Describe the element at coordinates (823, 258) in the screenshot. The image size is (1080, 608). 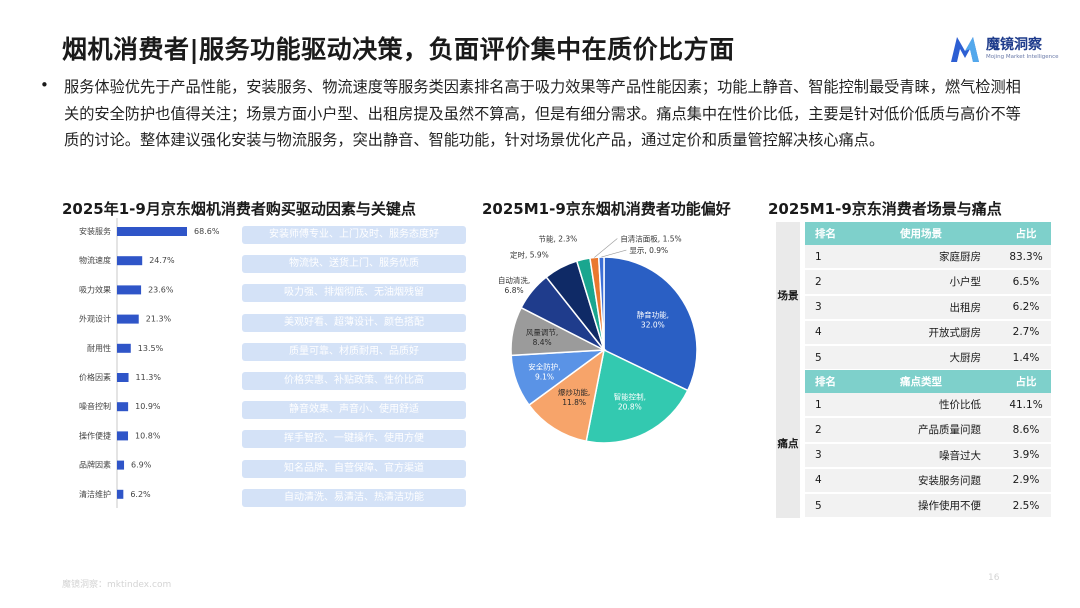
I see `scene-rank: 1` at that location.